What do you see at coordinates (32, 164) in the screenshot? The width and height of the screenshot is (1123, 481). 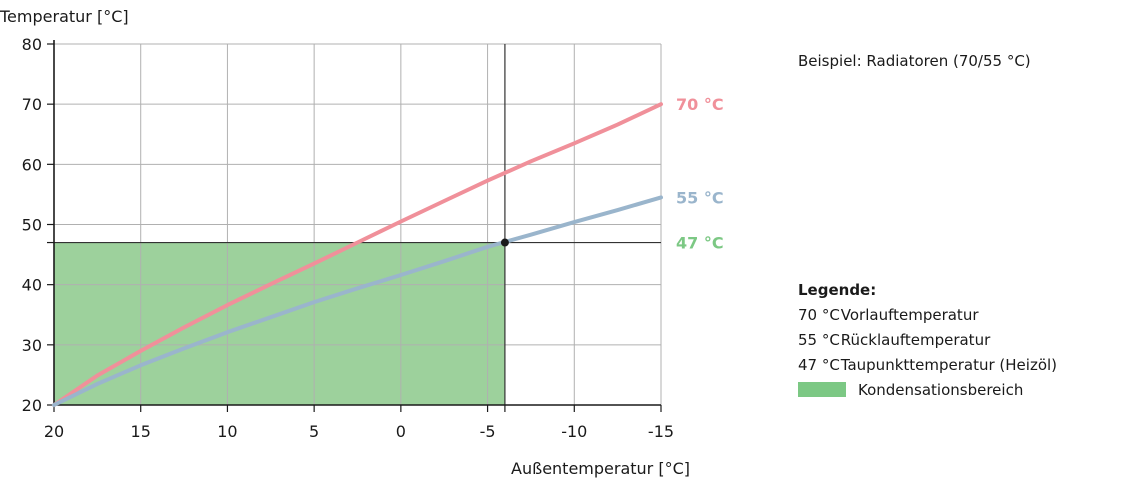 I see `y-tick-label: 60` at bounding box center [32, 164].